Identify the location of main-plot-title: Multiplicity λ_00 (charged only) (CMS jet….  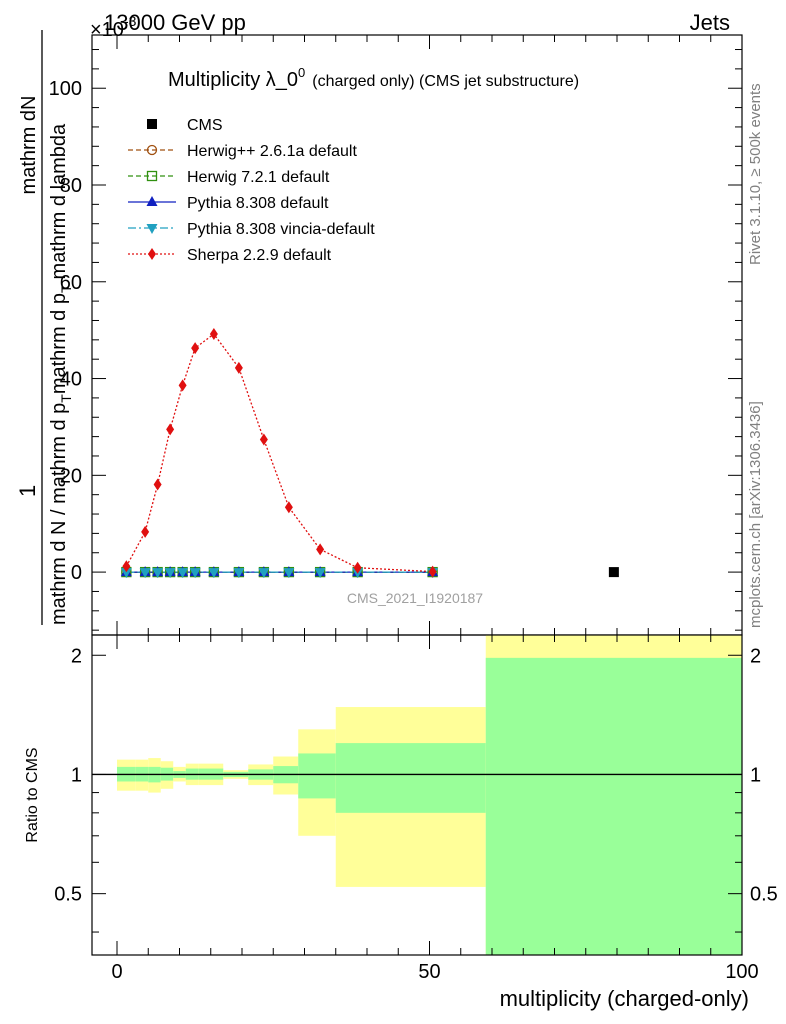
(373, 78).